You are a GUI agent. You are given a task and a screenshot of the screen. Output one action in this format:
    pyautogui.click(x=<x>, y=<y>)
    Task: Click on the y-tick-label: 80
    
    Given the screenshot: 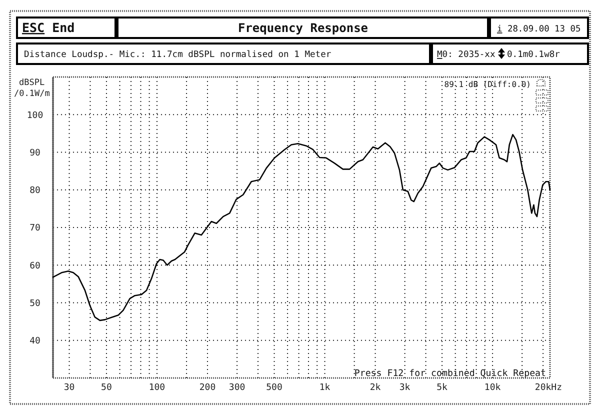 What is the action you would take?
    pyautogui.click(x=35, y=191)
    